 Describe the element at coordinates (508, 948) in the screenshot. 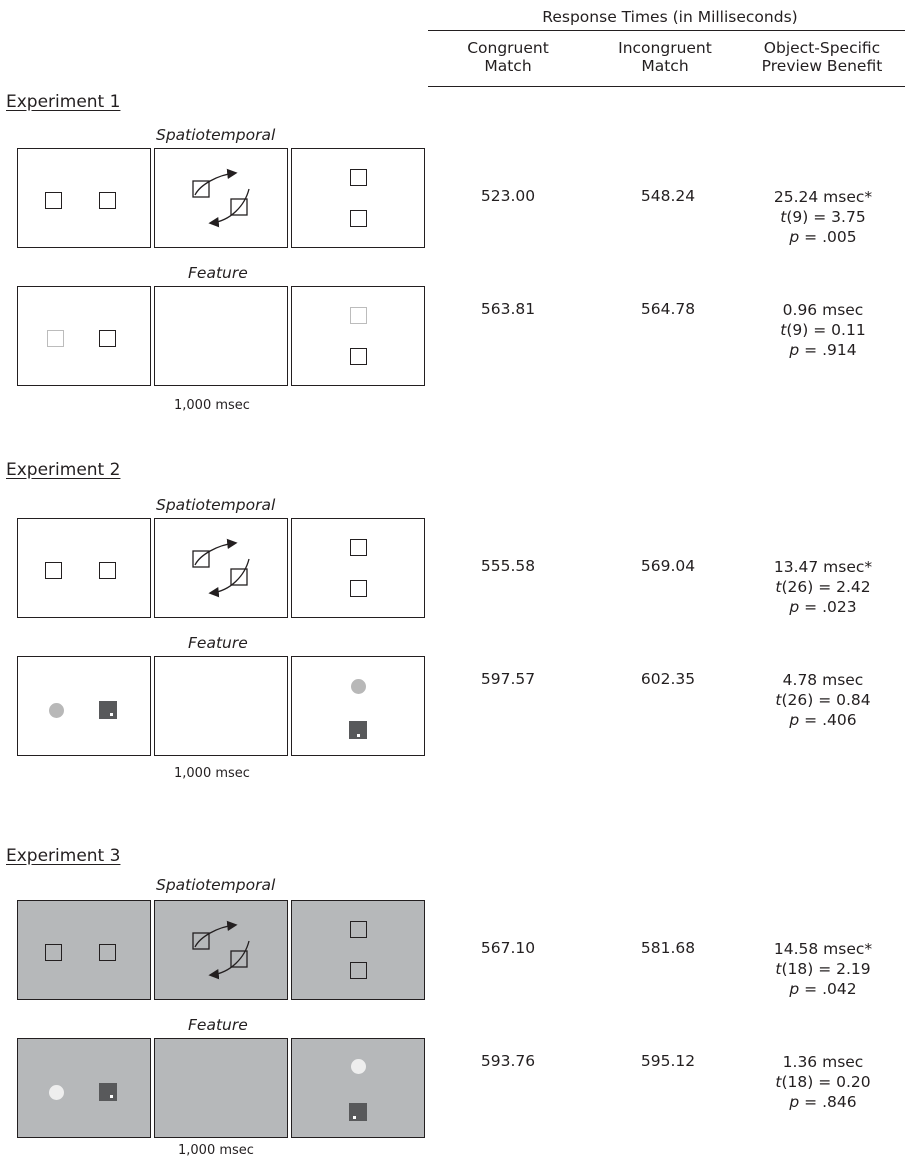

I see `congruent-rt: 567.10` at that location.